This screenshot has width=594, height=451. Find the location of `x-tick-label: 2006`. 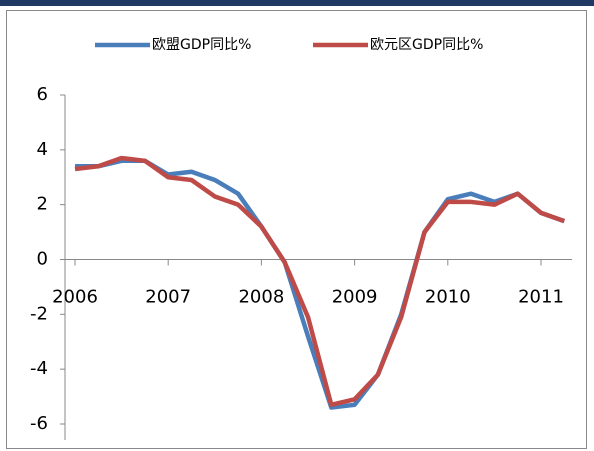

x-tick-label: 2006 is located at coordinates (75, 297).